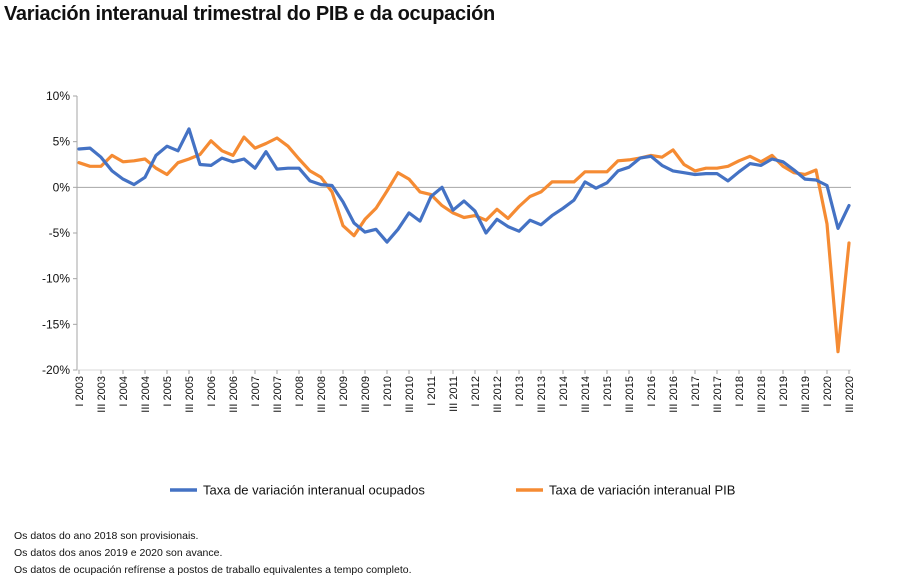  What do you see at coordinates (740, 391) in the screenshot?
I see `x-tick-label: I 2018` at bounding box center [740, 391].